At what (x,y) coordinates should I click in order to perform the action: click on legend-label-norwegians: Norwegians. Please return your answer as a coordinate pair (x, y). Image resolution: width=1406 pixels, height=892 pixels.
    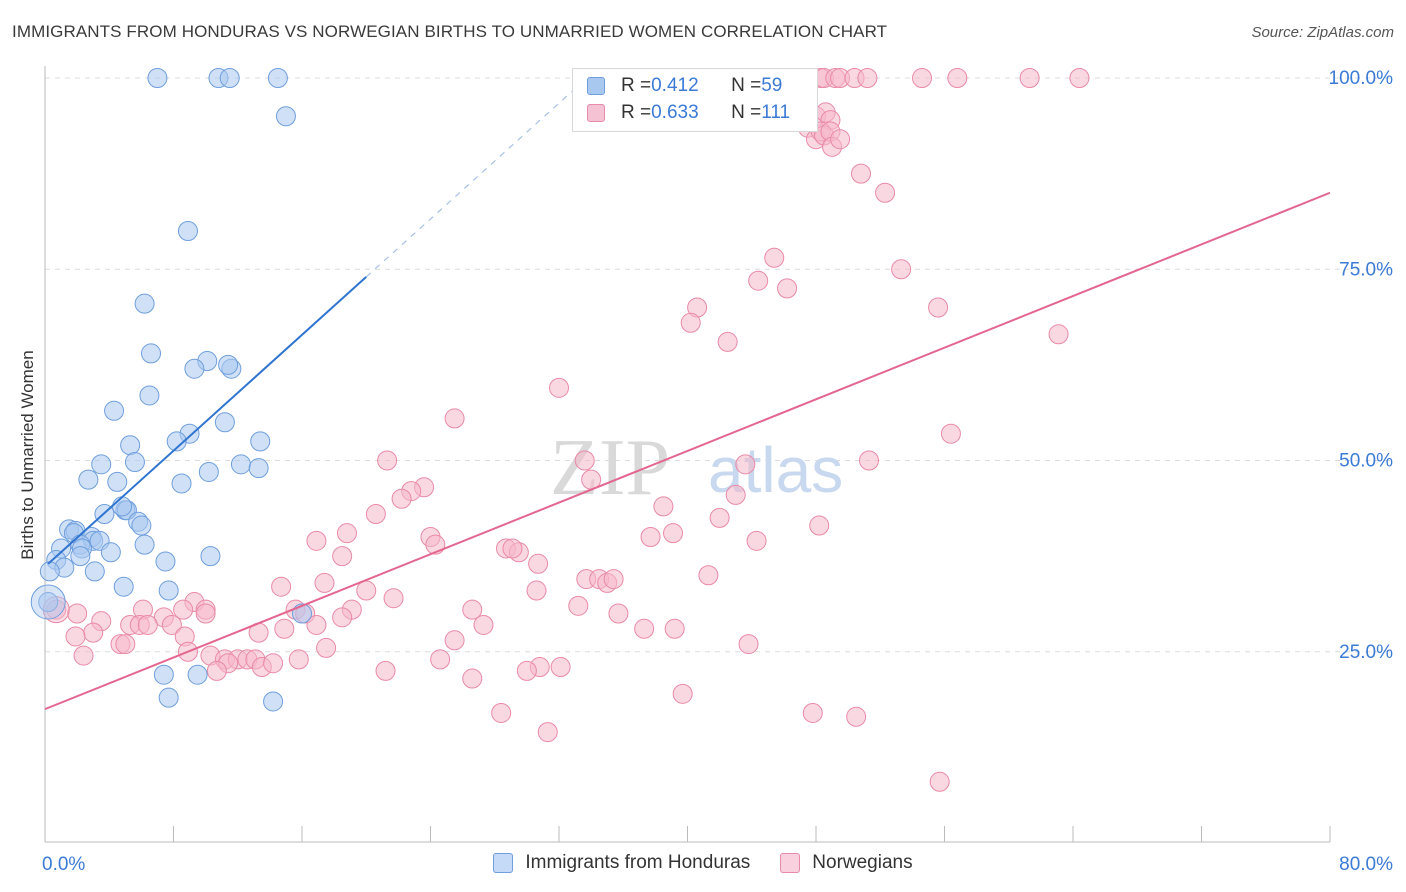
    Looking at the image, I should click on (862, 862).